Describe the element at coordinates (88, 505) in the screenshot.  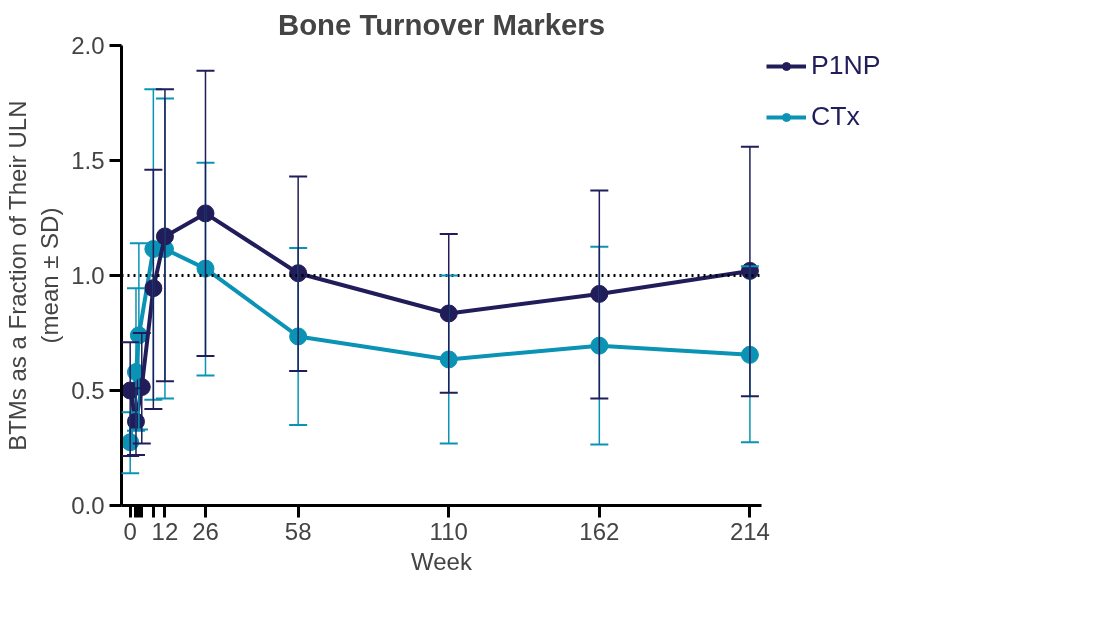
I see `y-tick-label: 0.0` at that location.